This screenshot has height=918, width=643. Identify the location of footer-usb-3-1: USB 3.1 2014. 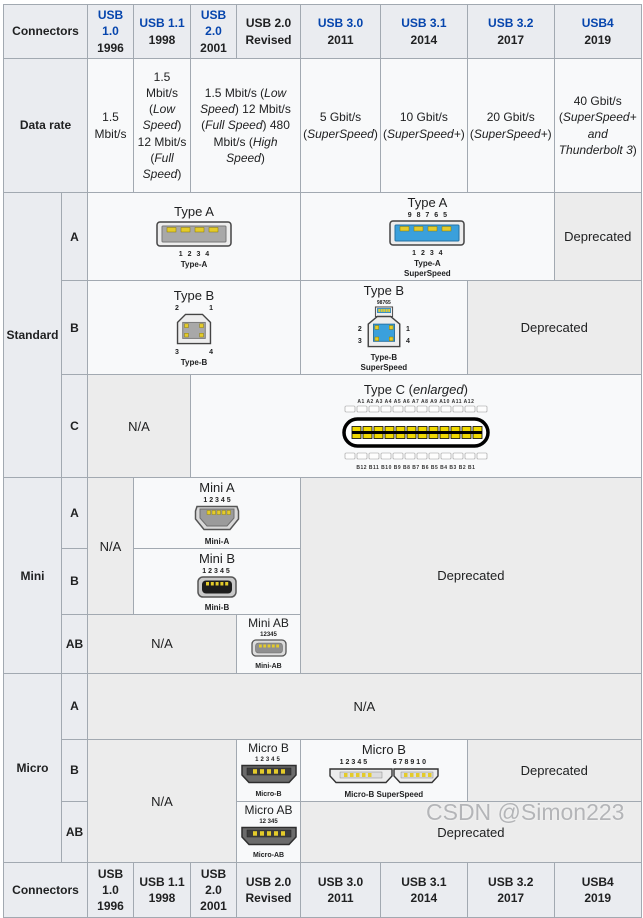
(424, 890).